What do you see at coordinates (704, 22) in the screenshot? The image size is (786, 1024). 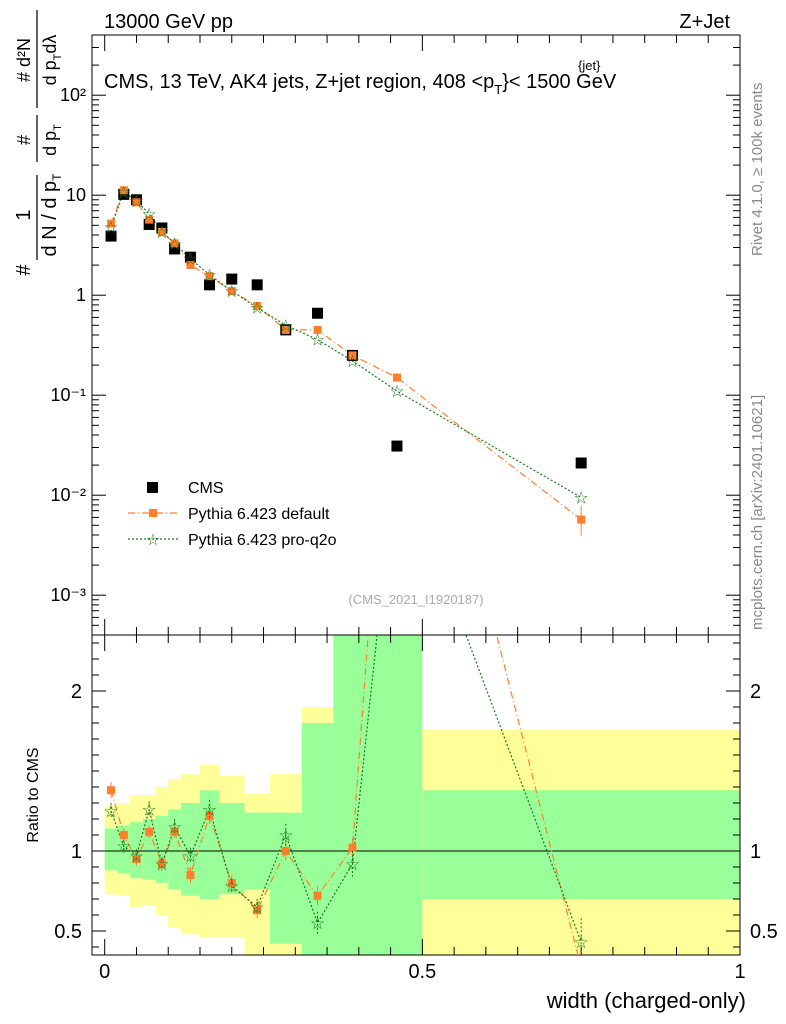 I see `header-right-label: Z+Jet` at bounding box center [704, 22].